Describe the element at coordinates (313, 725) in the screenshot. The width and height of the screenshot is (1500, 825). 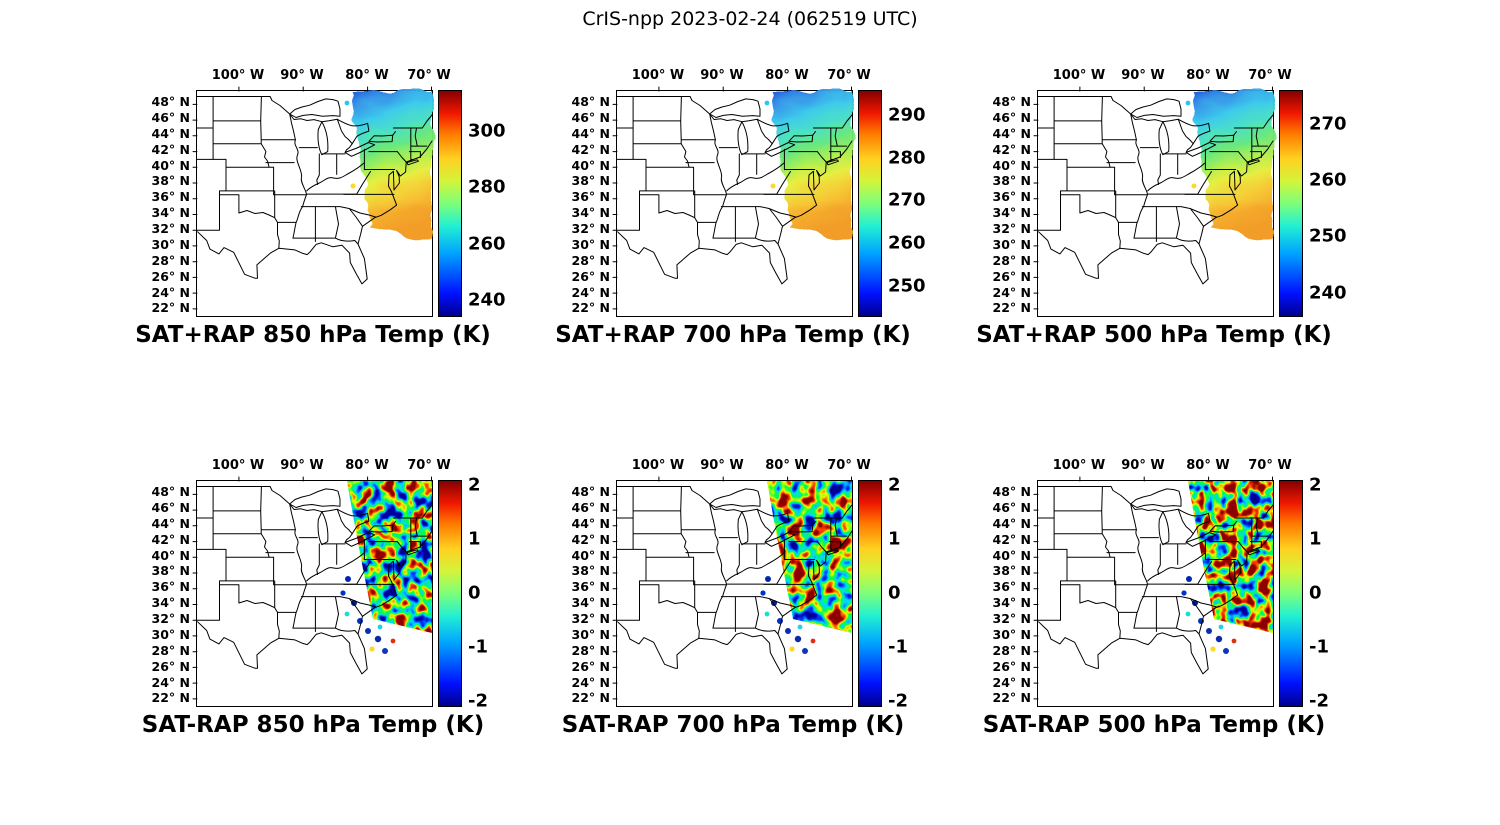
I see `panel-title: SAT-RAP 850 hPa Temp (K)` at that location.